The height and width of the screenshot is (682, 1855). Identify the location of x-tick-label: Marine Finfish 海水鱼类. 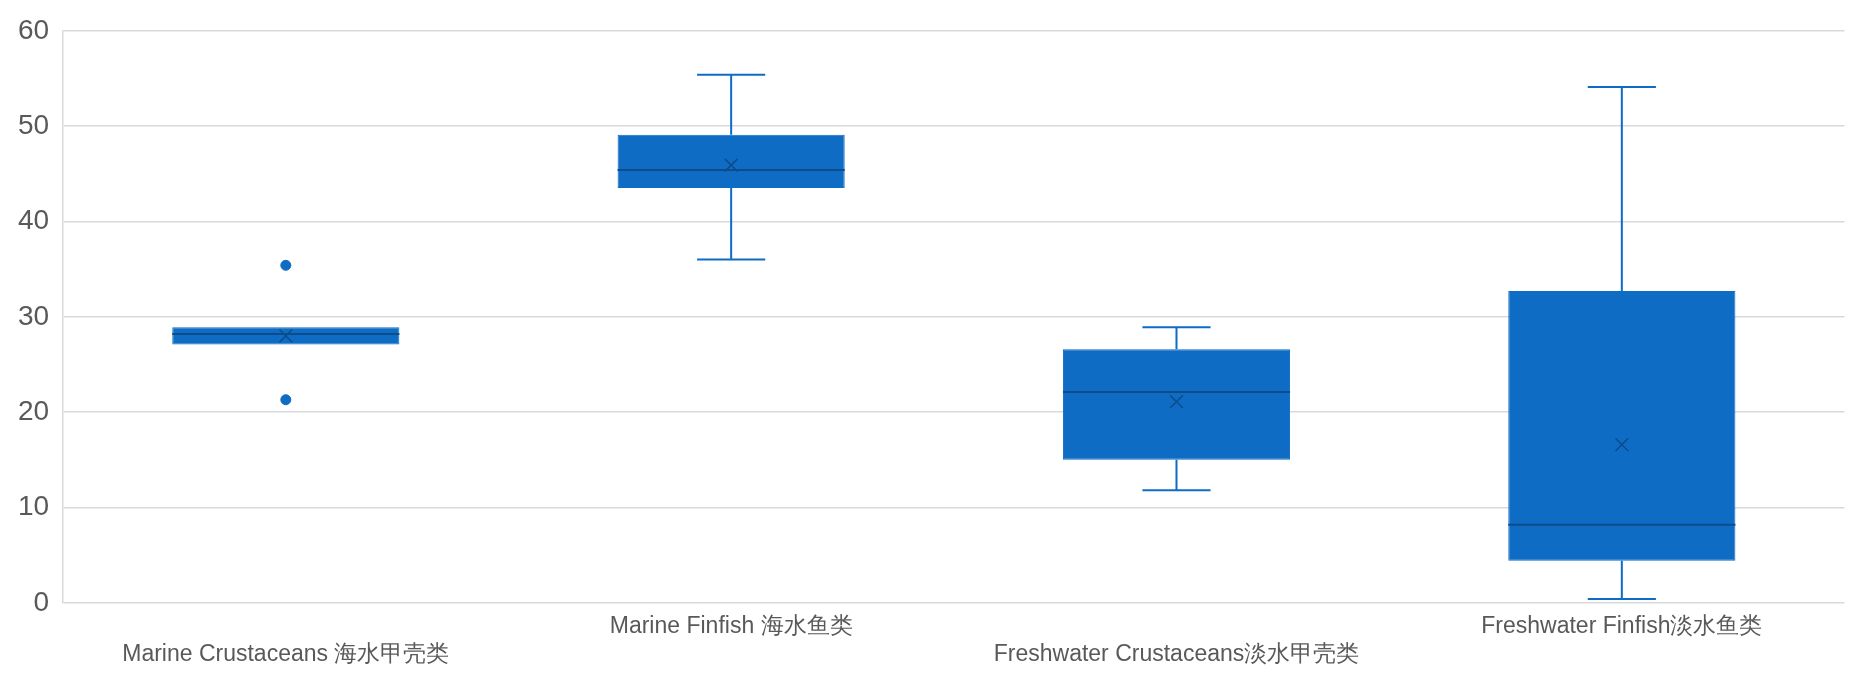
(731, 624).